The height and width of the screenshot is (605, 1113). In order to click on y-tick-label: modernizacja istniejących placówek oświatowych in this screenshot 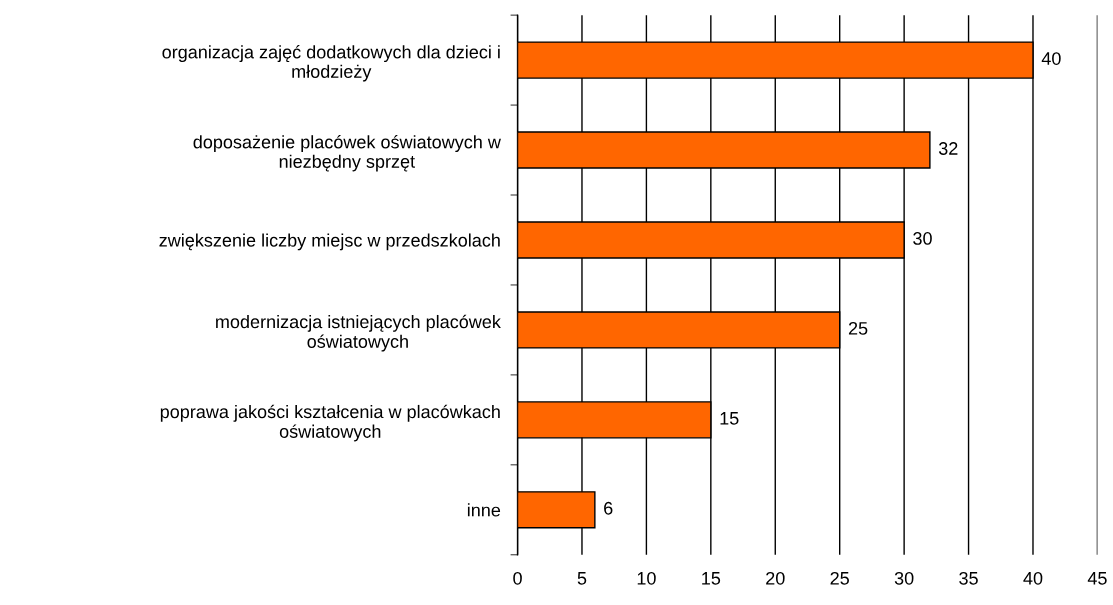, I will do `click(358, 333)`.